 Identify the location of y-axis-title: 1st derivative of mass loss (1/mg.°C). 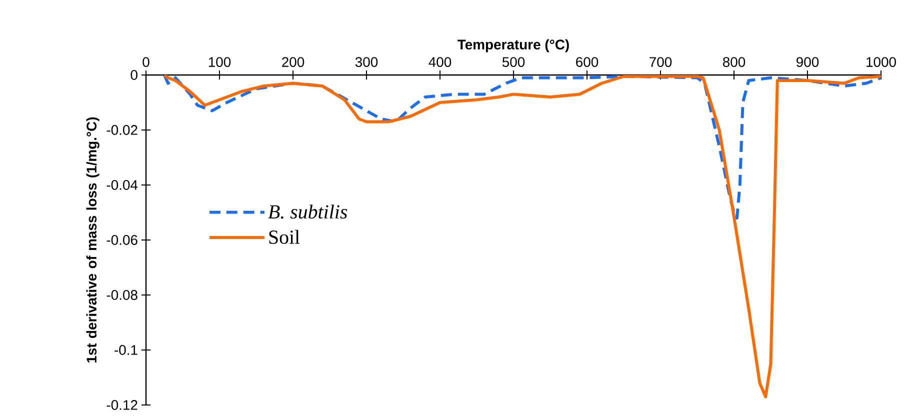
(93, 239).